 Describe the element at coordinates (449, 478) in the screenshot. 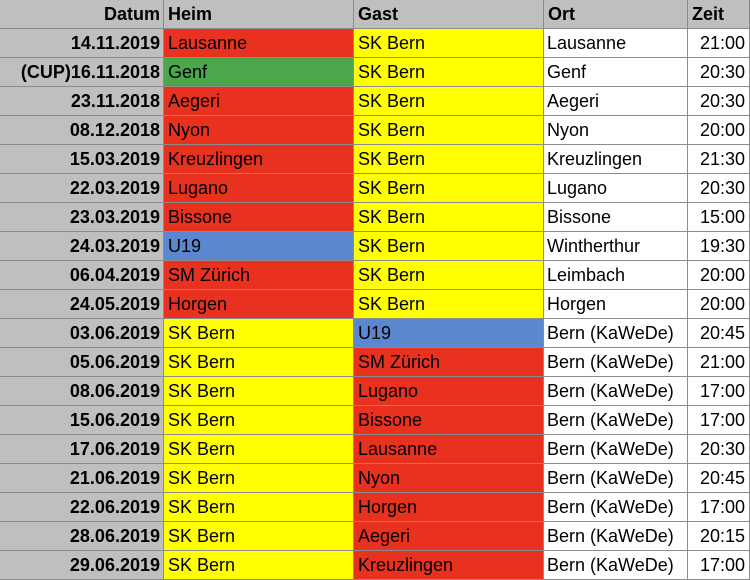

I see `cell-gast: Nyon` at that location.